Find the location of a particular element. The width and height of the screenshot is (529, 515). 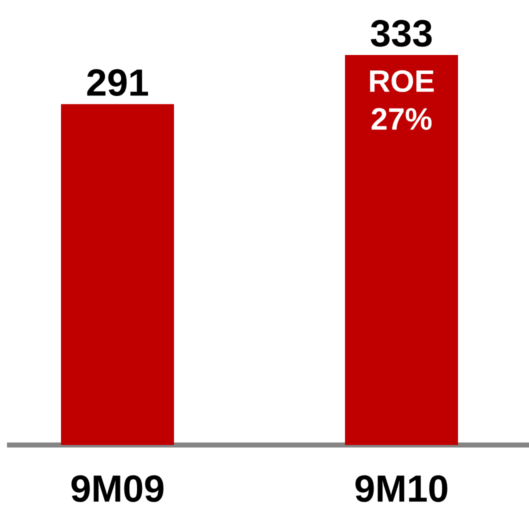

data-label: 333 is located at coordinates (401, 33).